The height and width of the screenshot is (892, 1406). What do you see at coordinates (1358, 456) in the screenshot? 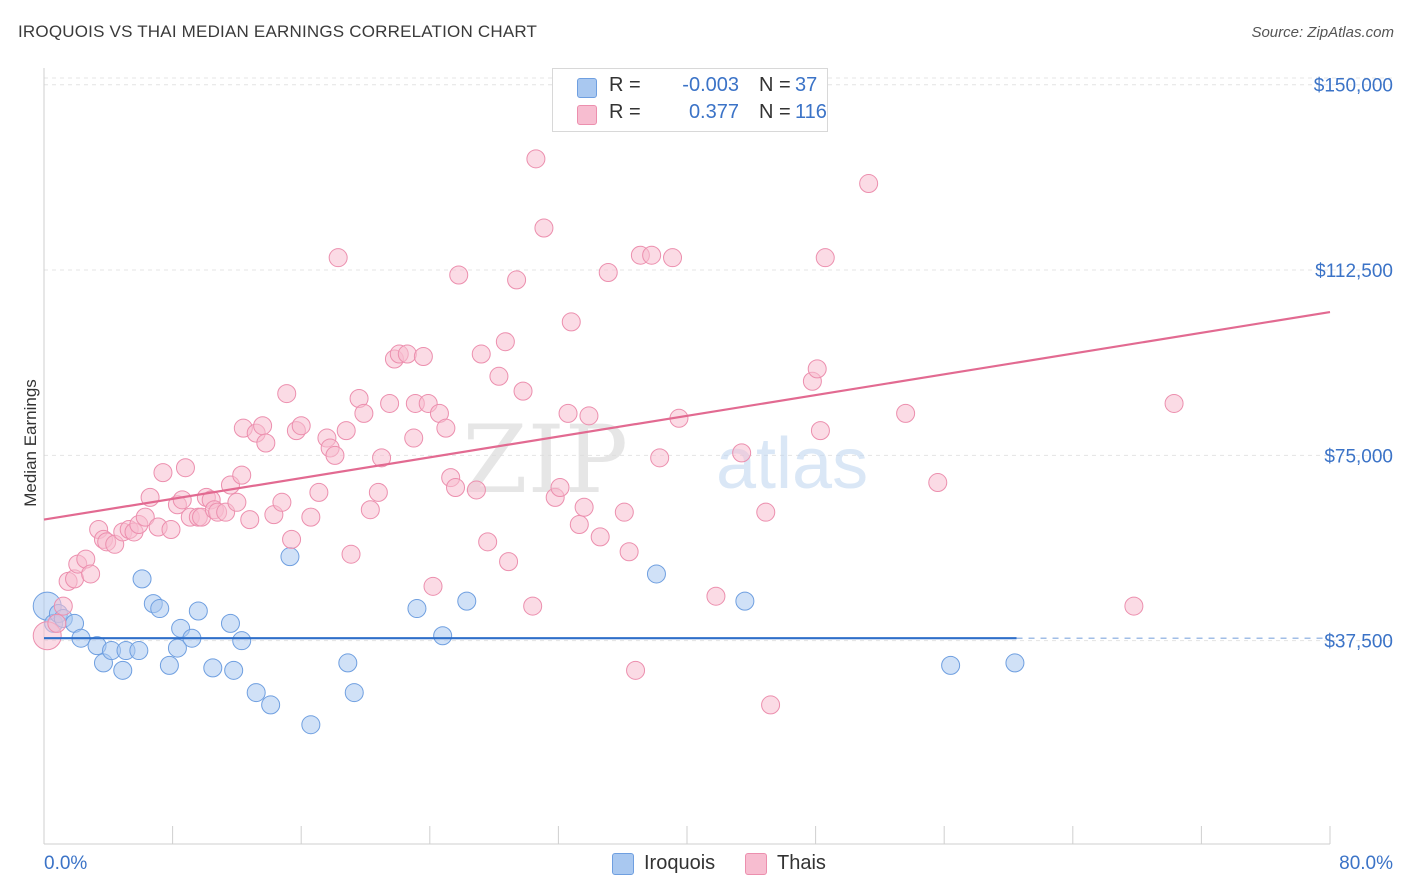
I see `y-tick-label: $75,000` at bounding box center [1358, 456].